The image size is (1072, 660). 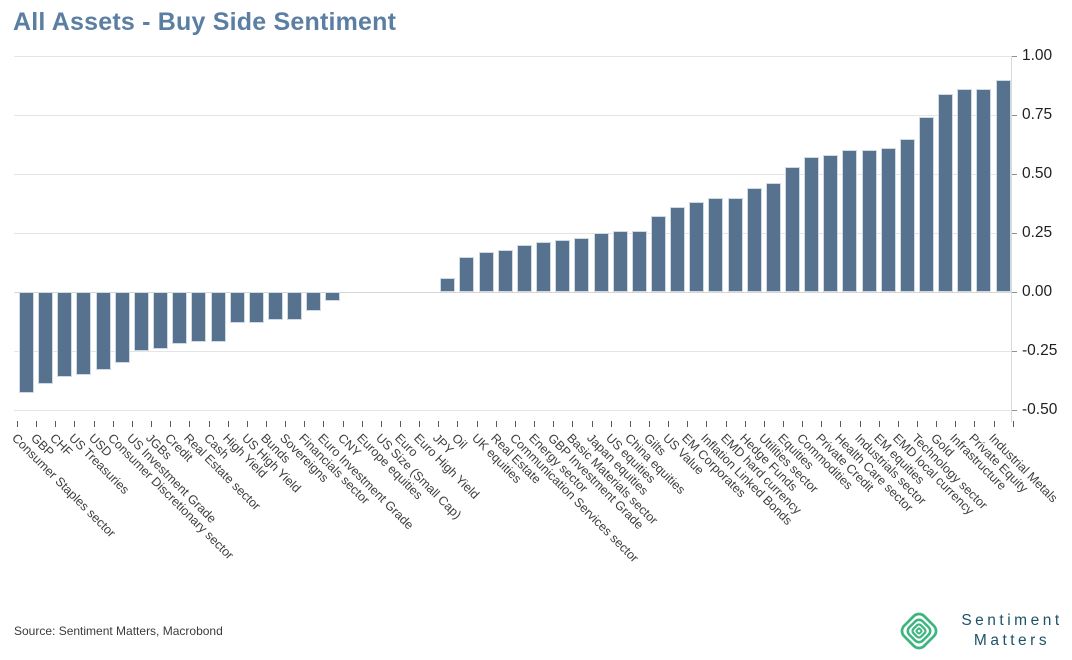 I want to click on source-note: Source: Sentiment Matters, Macrobond, so click(x=118, y=631).